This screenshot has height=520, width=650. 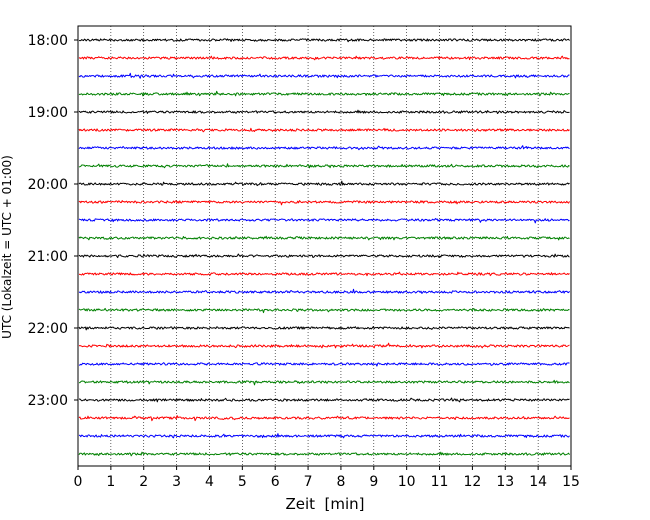 What do you see at coordinates (340, 482) in the screenshot?
I see `x-tick-label: 8` at bounding box center [340, 482].